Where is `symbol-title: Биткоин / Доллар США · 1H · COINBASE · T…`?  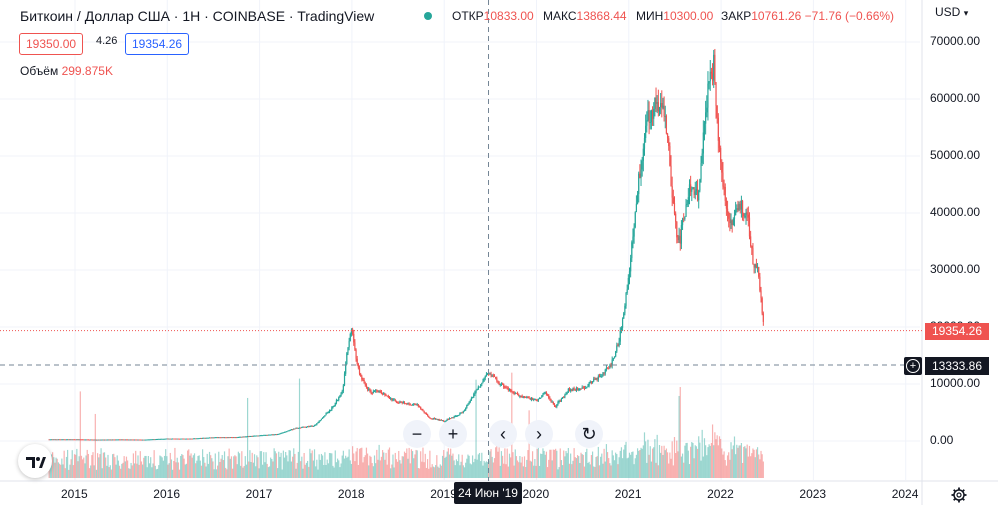
symbol-title: Биткоин / Доллар США · 1H · COINBASE · T… is located at coordinates (197, 16).